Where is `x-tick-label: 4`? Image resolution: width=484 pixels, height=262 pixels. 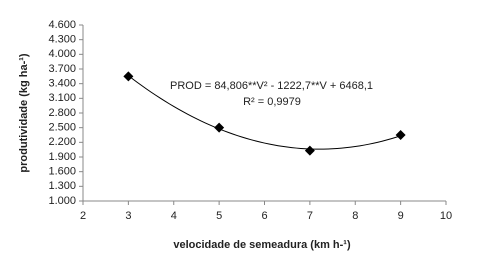 x-tick-label: 4 is located at coordinates (174, 216).